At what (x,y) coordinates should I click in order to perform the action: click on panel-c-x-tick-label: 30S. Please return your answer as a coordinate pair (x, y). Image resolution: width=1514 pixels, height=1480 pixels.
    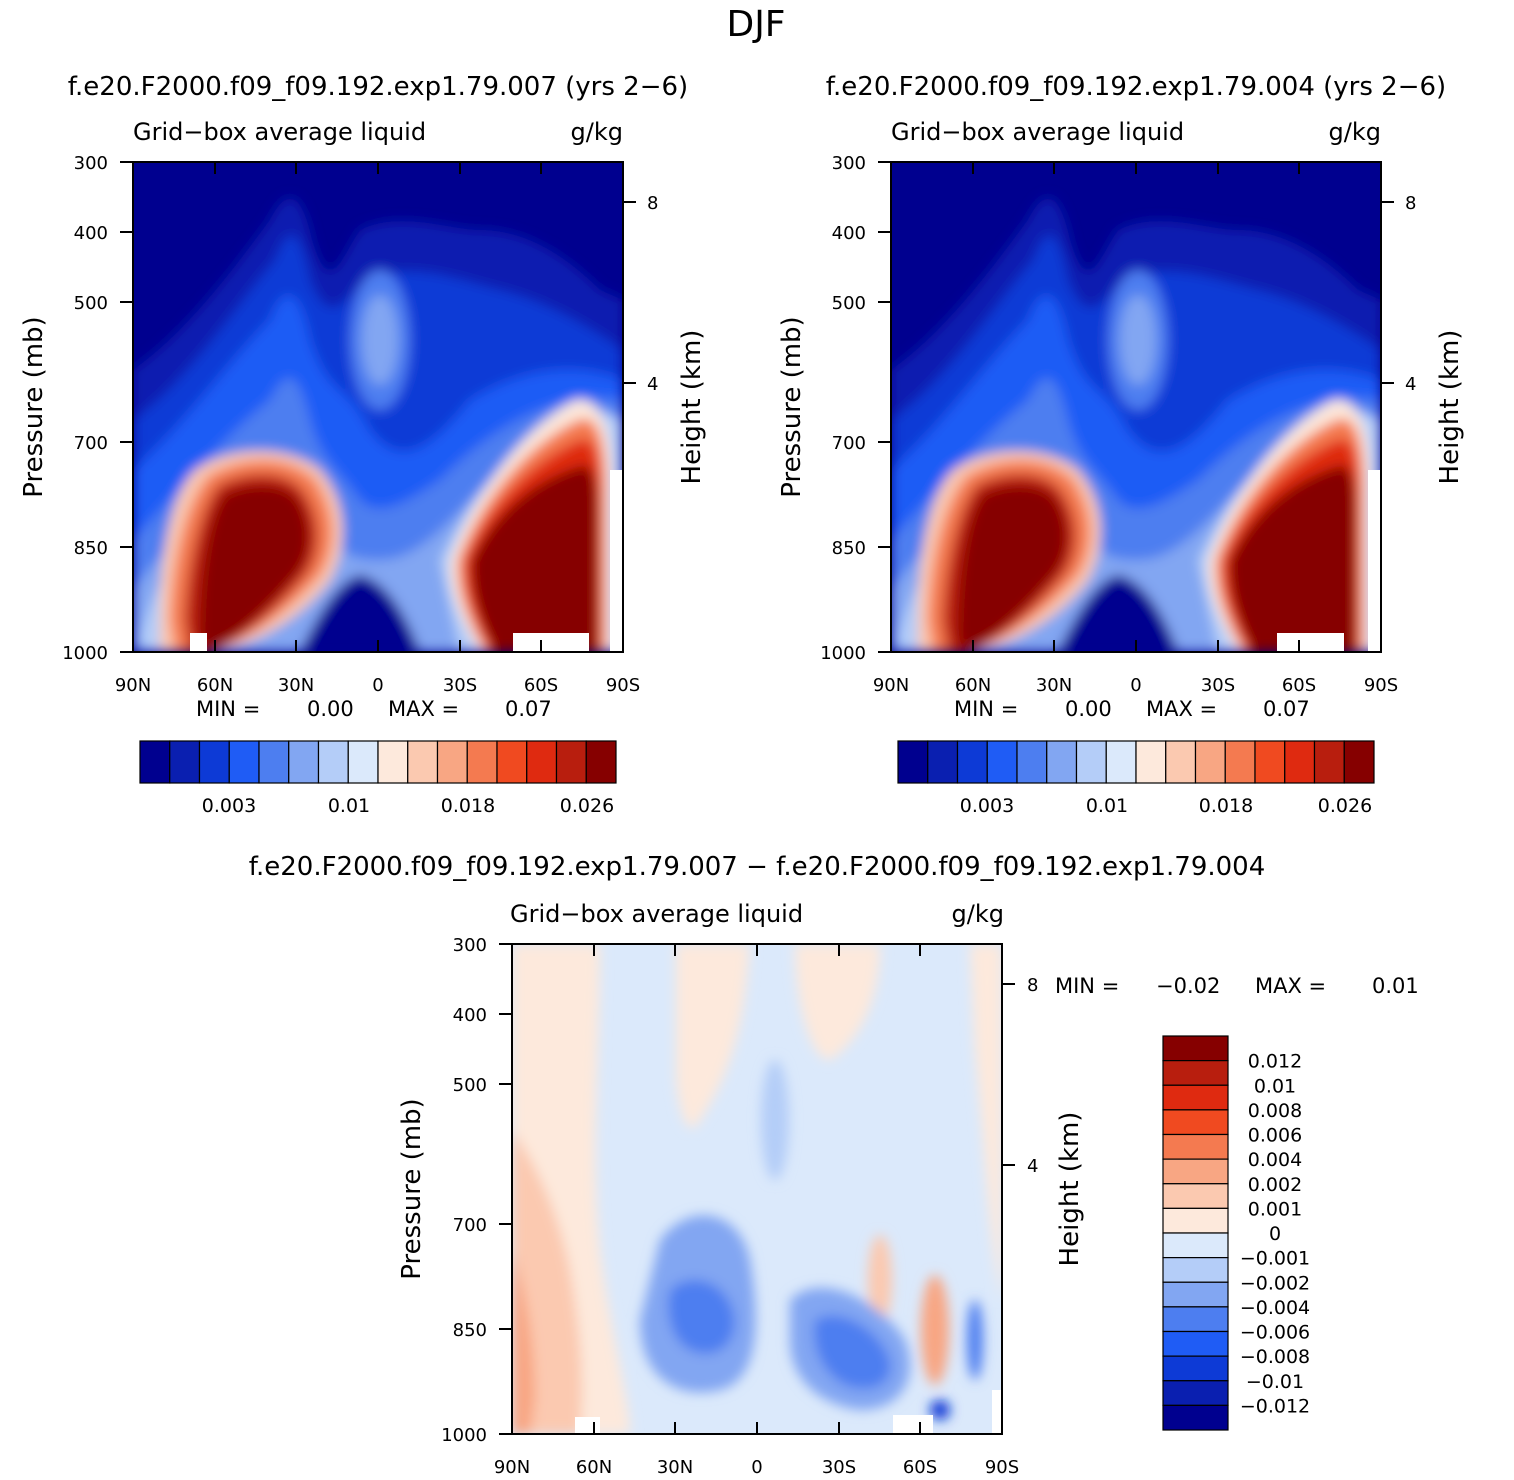
    Looking at the image, I should click on (839, 1467).